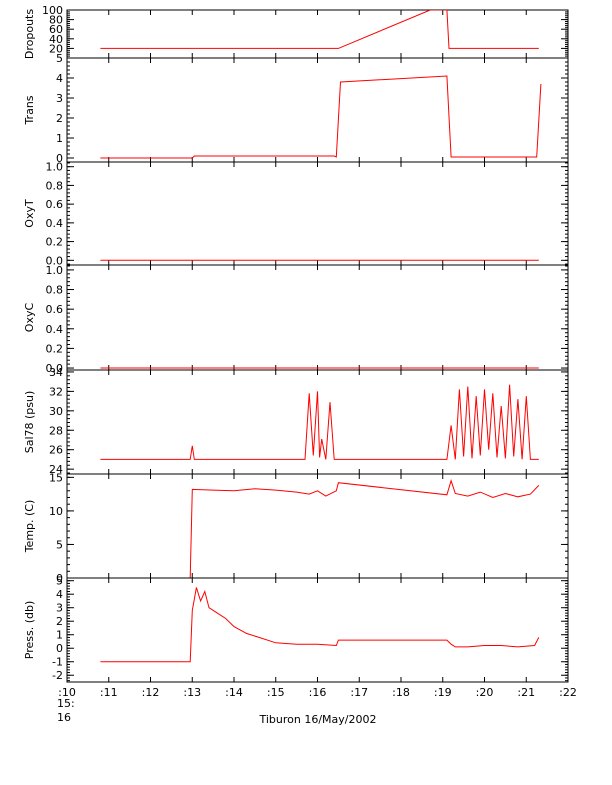 Image resolution: width=612 pixels, height=785 pixels. What do you see at coordinates (29, 110) in the screenshot?
I see `y-axis-label: Trans` at bounding box center [29, 110].